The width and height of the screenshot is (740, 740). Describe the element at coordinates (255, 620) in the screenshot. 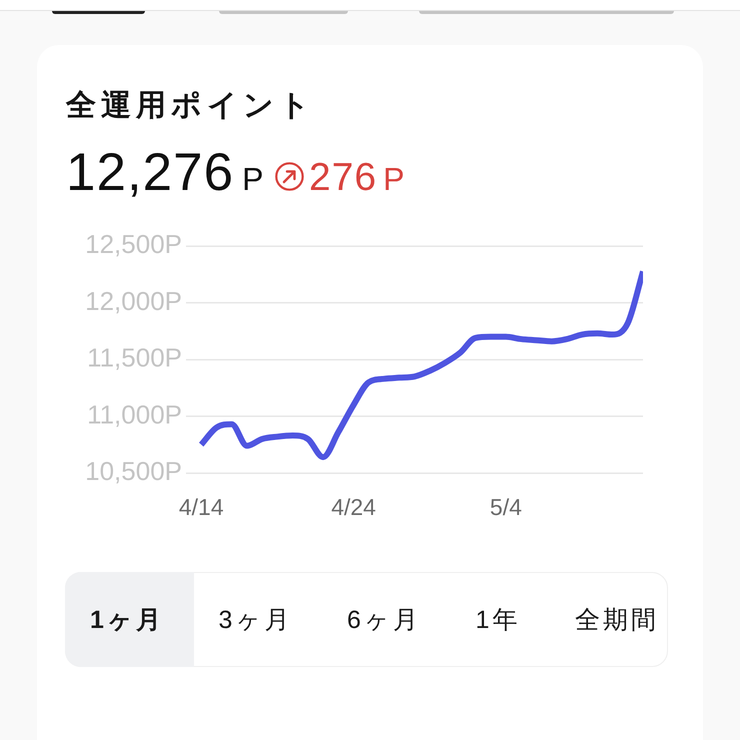

I see `text: 3ヶ月` at that location.